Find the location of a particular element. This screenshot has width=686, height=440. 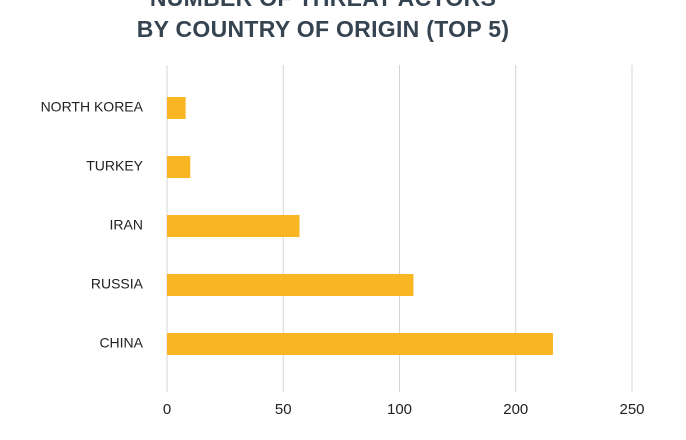

x-tick-label: 250 is located at coordinates (631, 409).